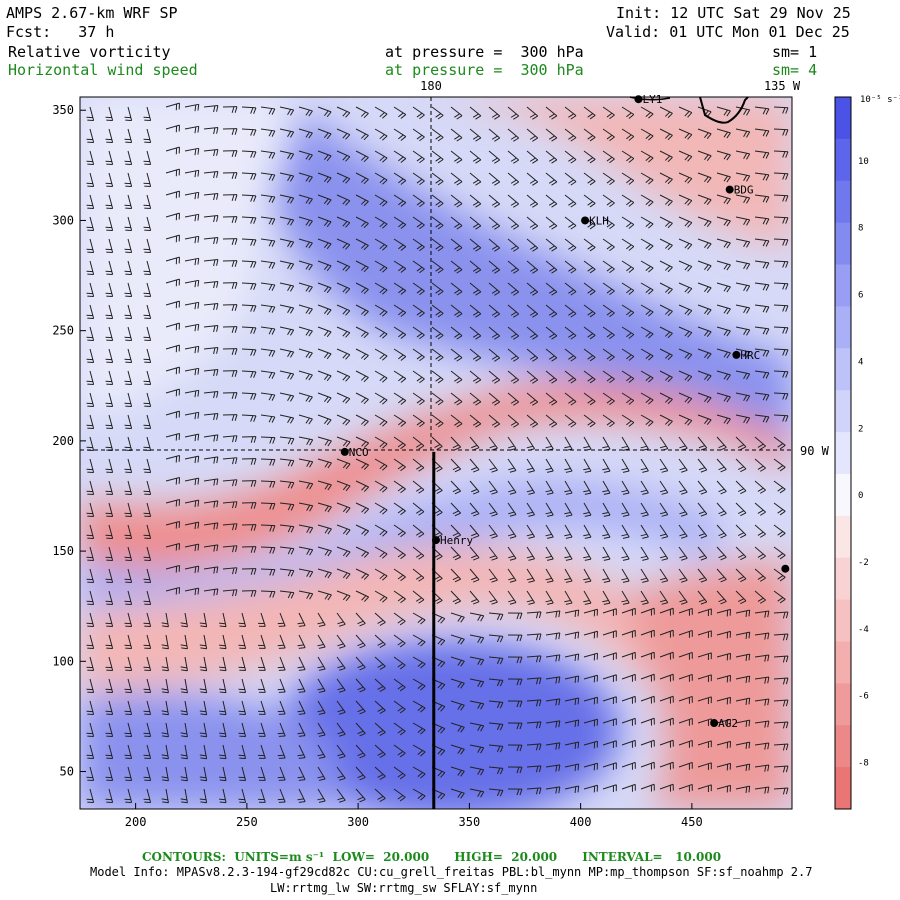 Image resolution: width=900 pixels, height=900 pixels. What do you see at coordinates (750, 355) in the screenshot?
I see `station-label-hrc: HRC` at bounding box center [750, 355].